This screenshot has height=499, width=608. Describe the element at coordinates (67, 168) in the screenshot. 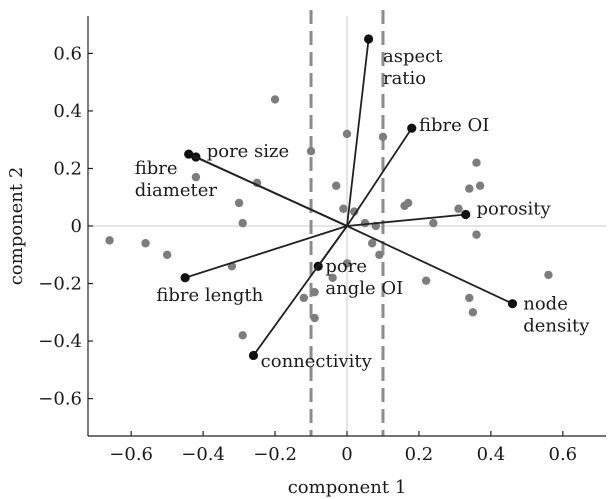

I see `y-tick-label: 0.2` at that location.